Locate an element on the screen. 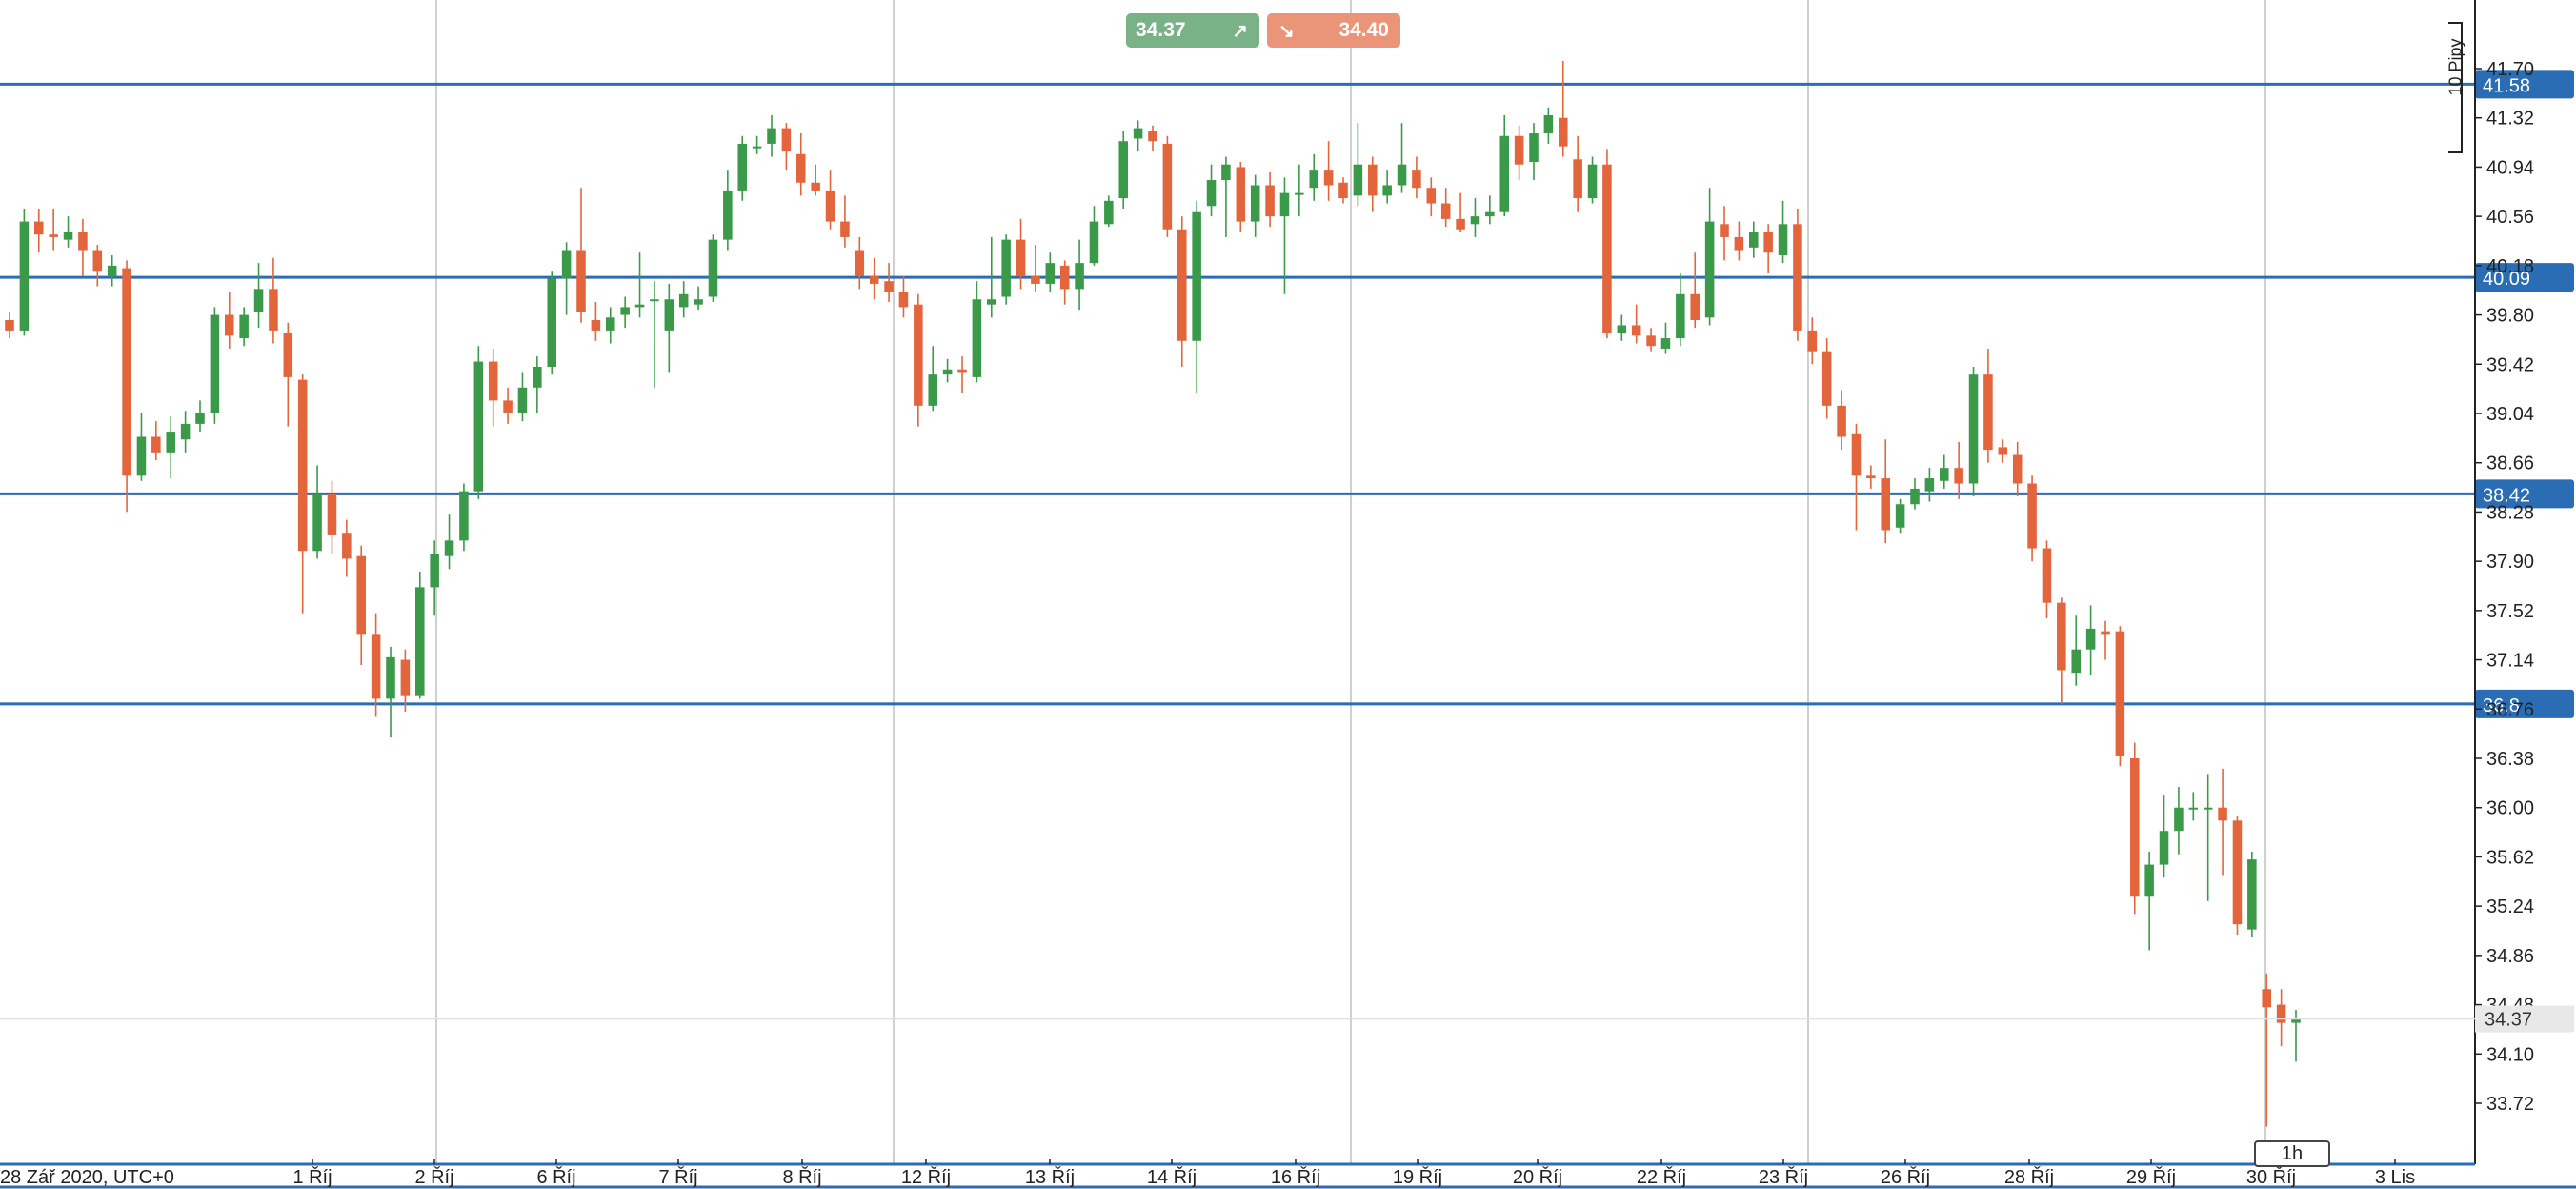 The height and width of the screenshot is (1189, 2576). price-level: 41.58 is located at coordinates (1287, 84).